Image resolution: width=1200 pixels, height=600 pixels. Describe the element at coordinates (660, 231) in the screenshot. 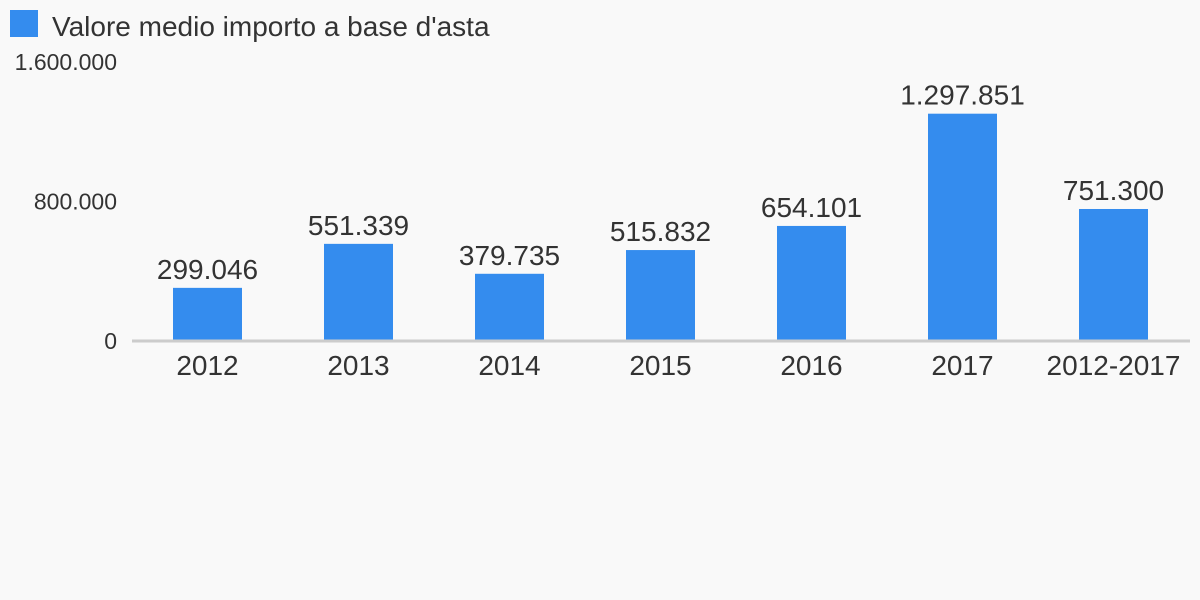

I see `data-label: 515.832` at that location.